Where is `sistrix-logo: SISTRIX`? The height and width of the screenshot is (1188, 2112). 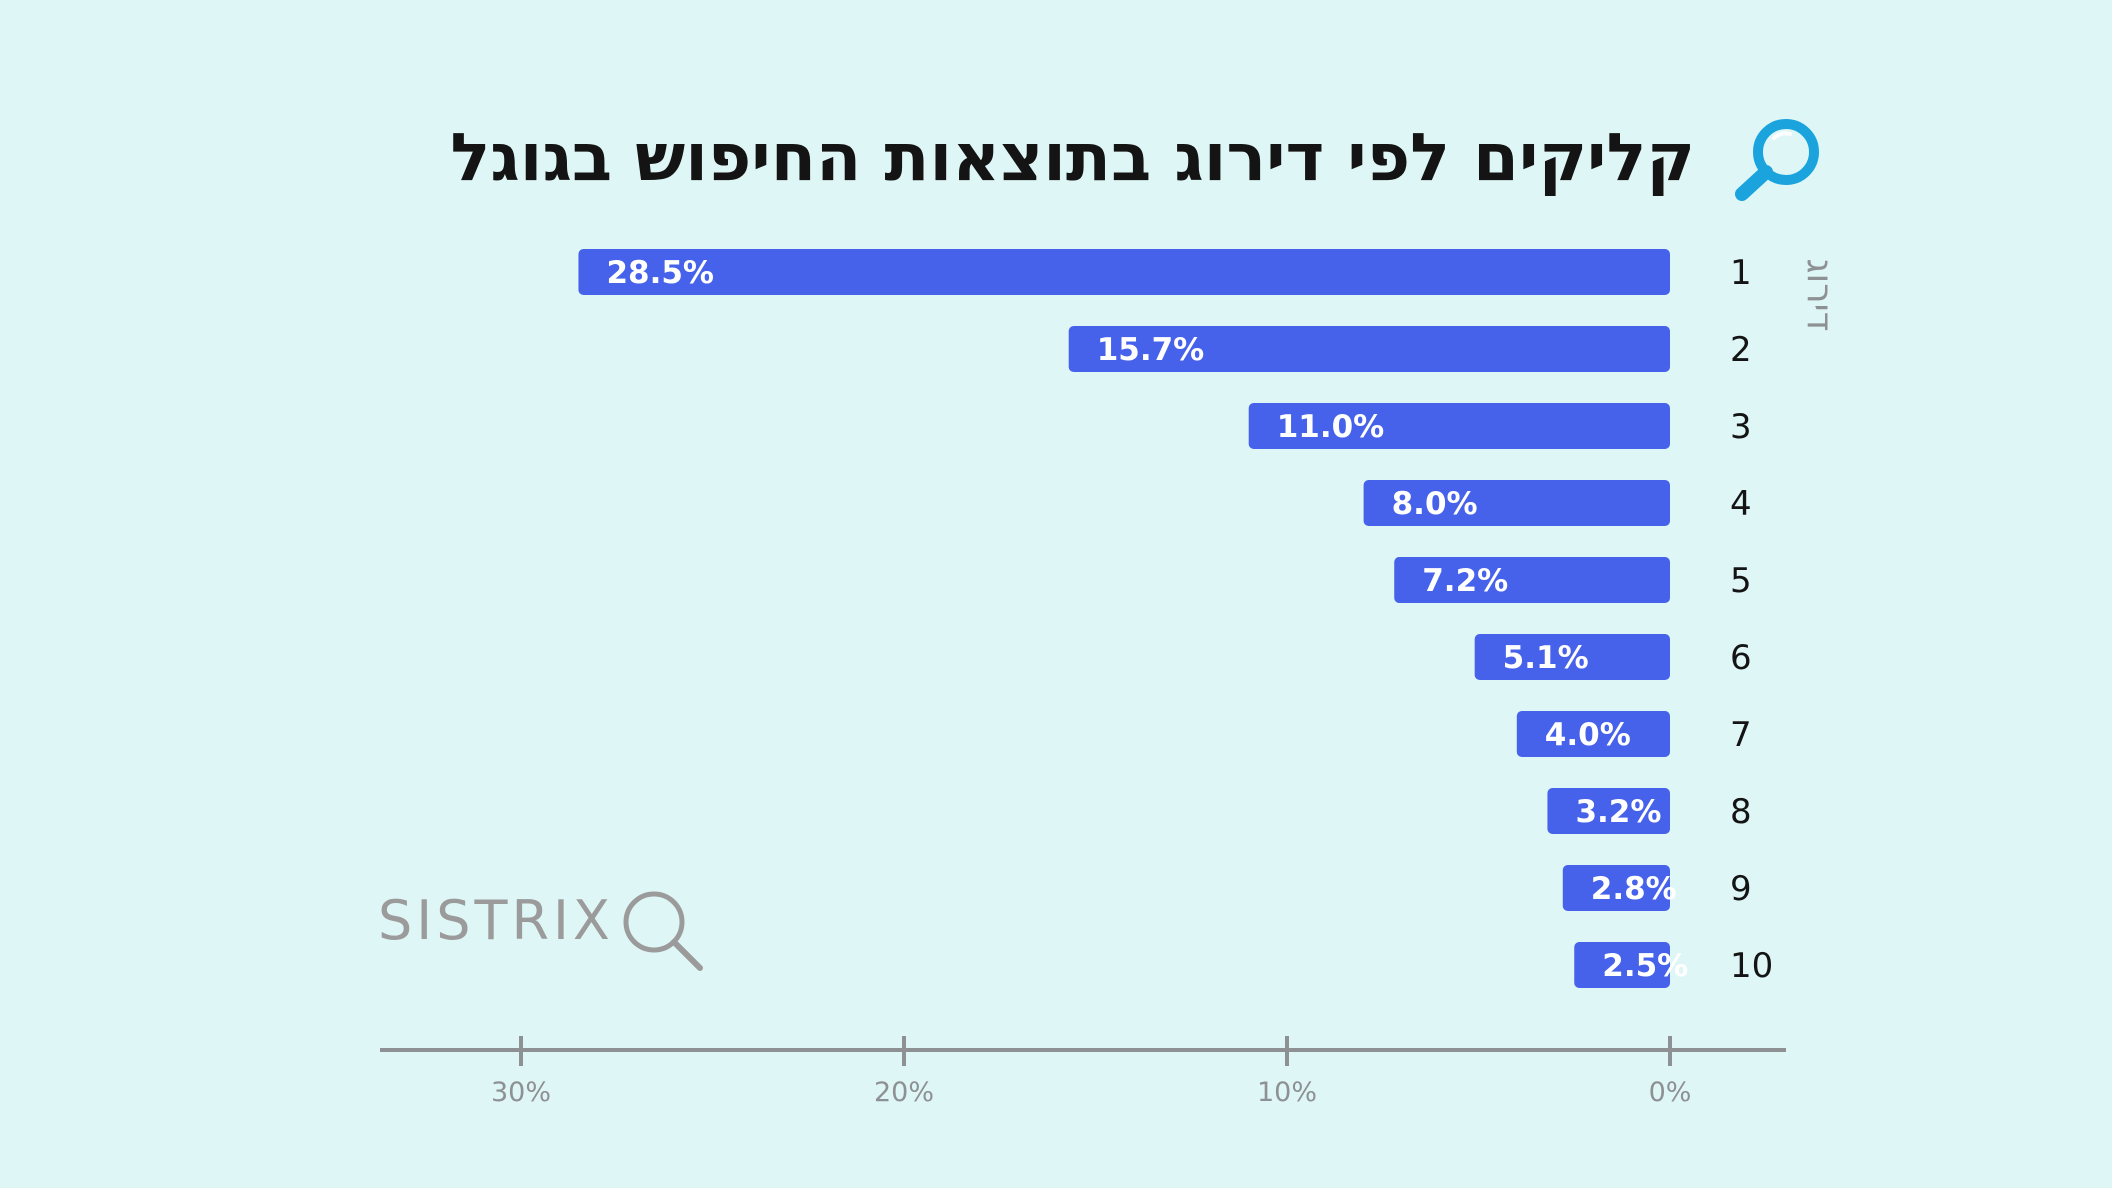 sistrix-logo: SISTRIX is located at coordinates (548, 941).